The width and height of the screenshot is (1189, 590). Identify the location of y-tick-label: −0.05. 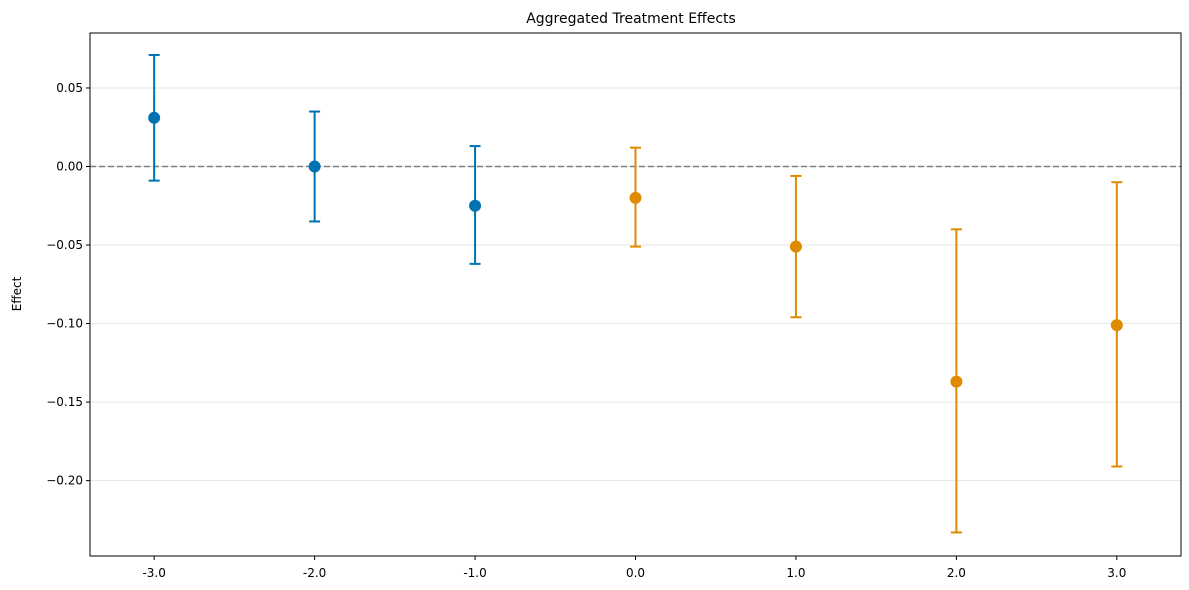
(64, 245).